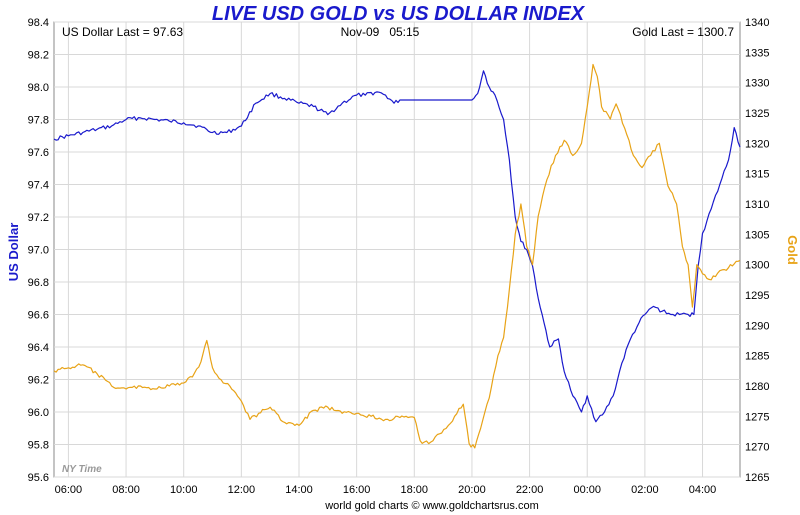  I want to click on right-tick-label: 1280, so click(757, 387).